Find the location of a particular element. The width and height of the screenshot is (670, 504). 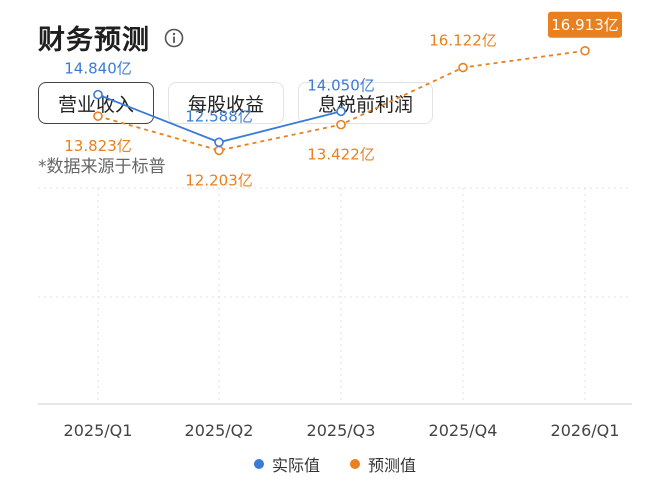

header: 财务预测 is located at coordinates (111, 37).